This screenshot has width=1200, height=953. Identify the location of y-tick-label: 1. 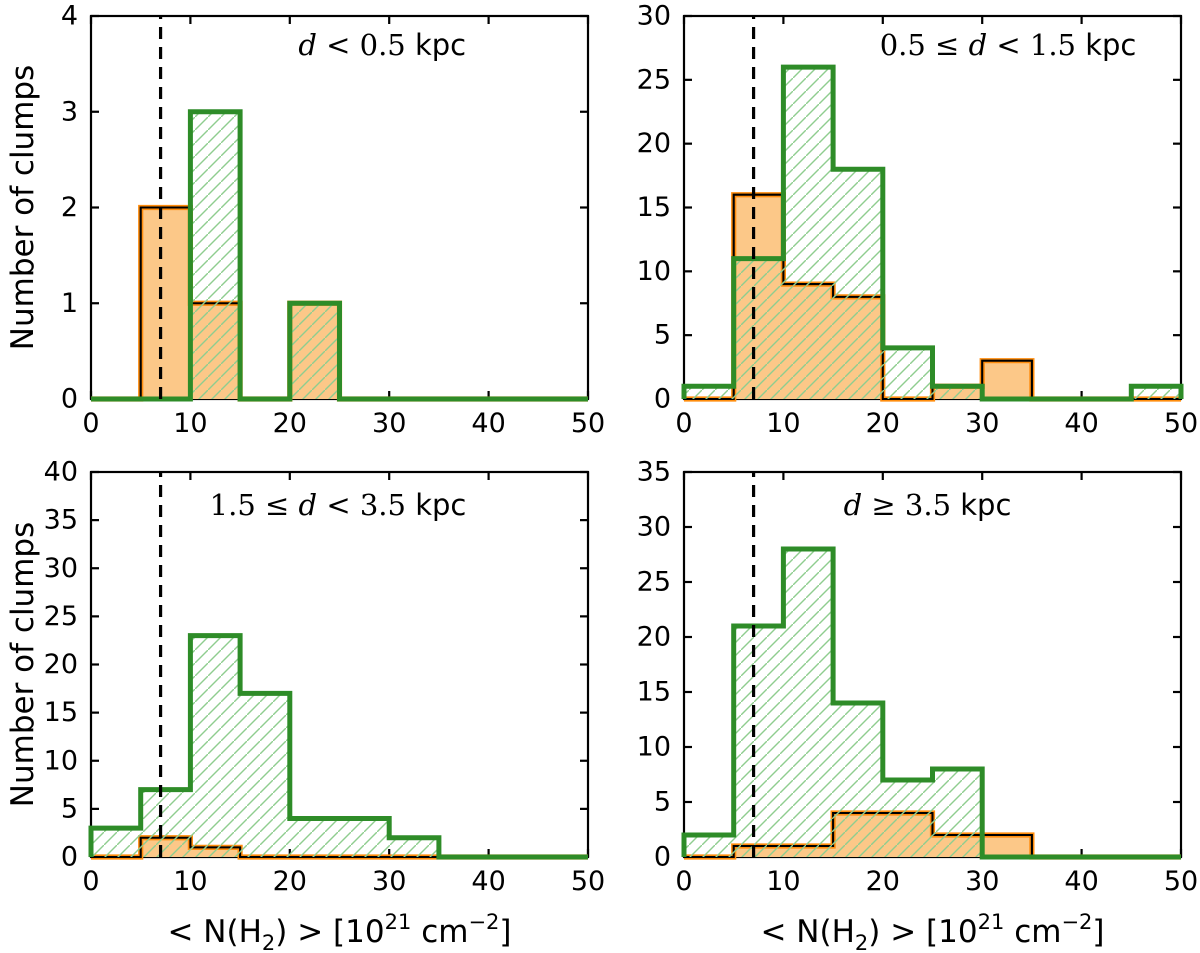
(69, 303).